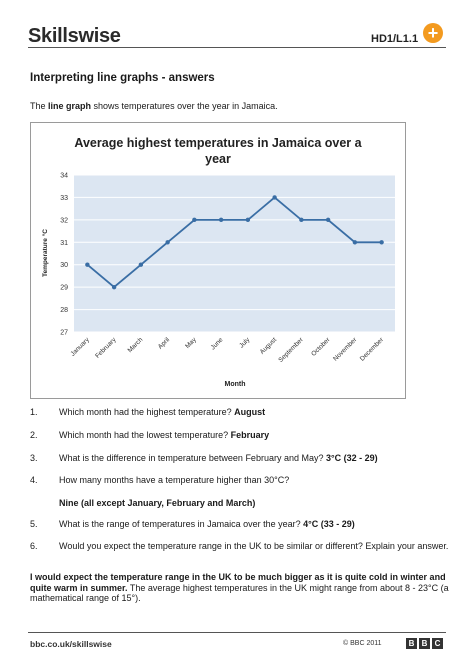  I want to click on x-tick-label: June, so click(217, 343).